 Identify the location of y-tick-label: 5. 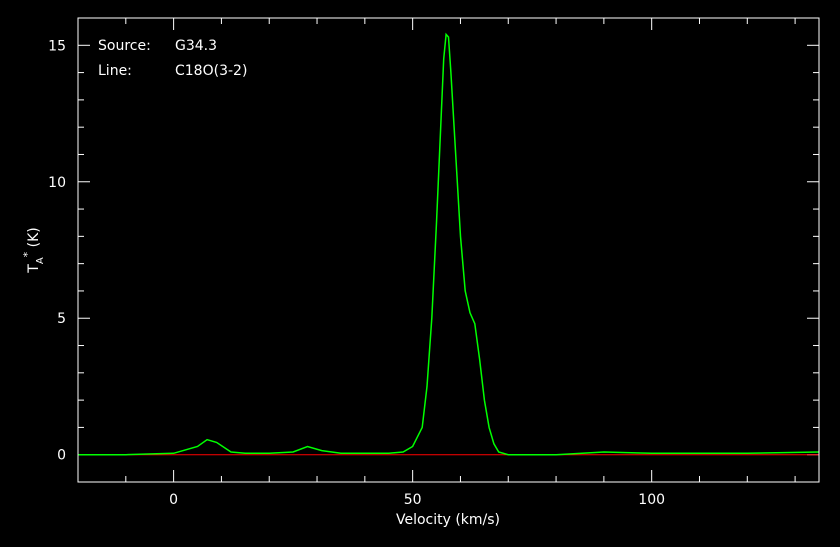
(61, 319).